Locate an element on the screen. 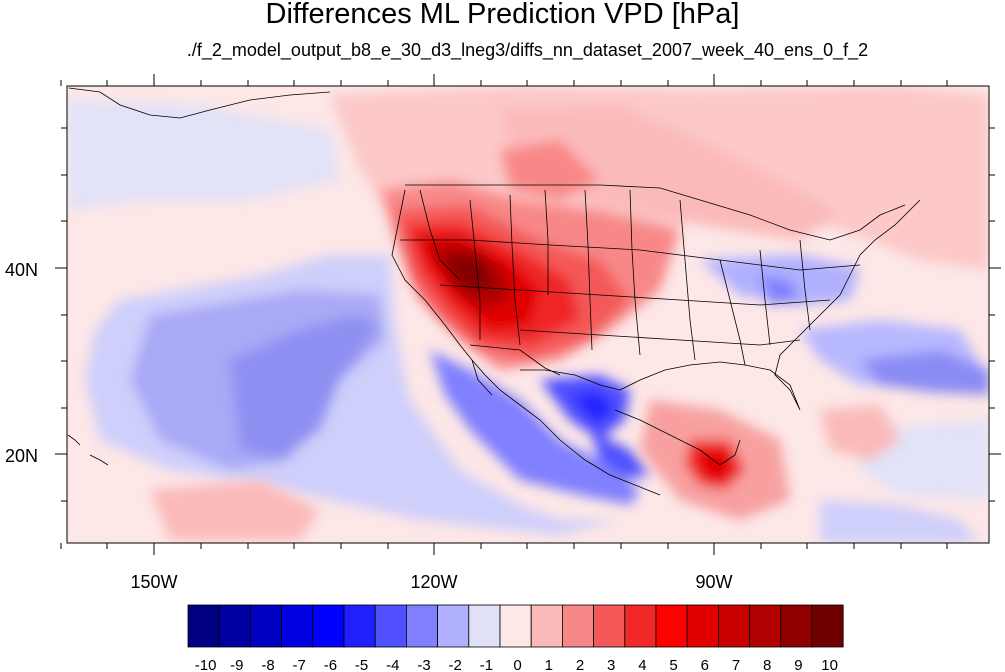 The image size is (1005, 672). y-tick-label: 40N is located at coordinates (21, 270).